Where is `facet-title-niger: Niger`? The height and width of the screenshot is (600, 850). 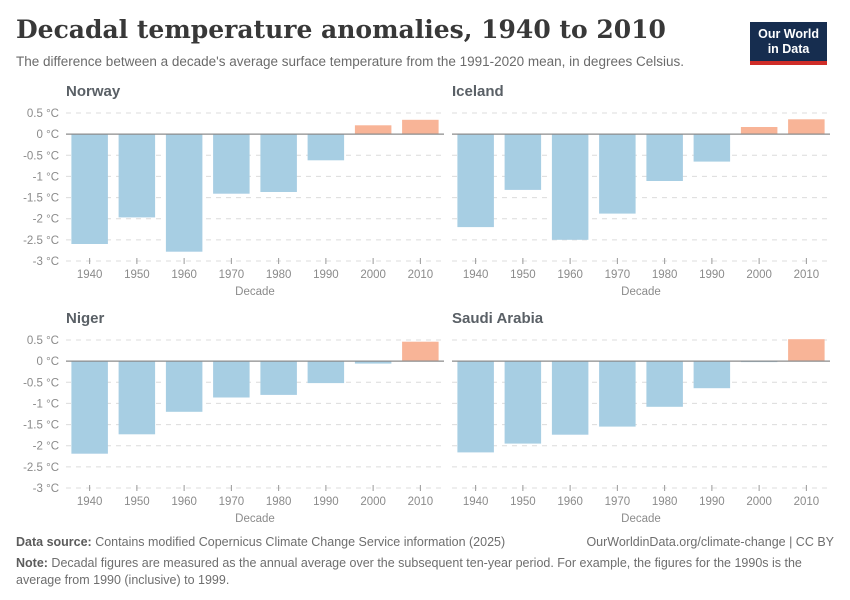
facet-title-niger: Niger is located at coordinates (85, 318).